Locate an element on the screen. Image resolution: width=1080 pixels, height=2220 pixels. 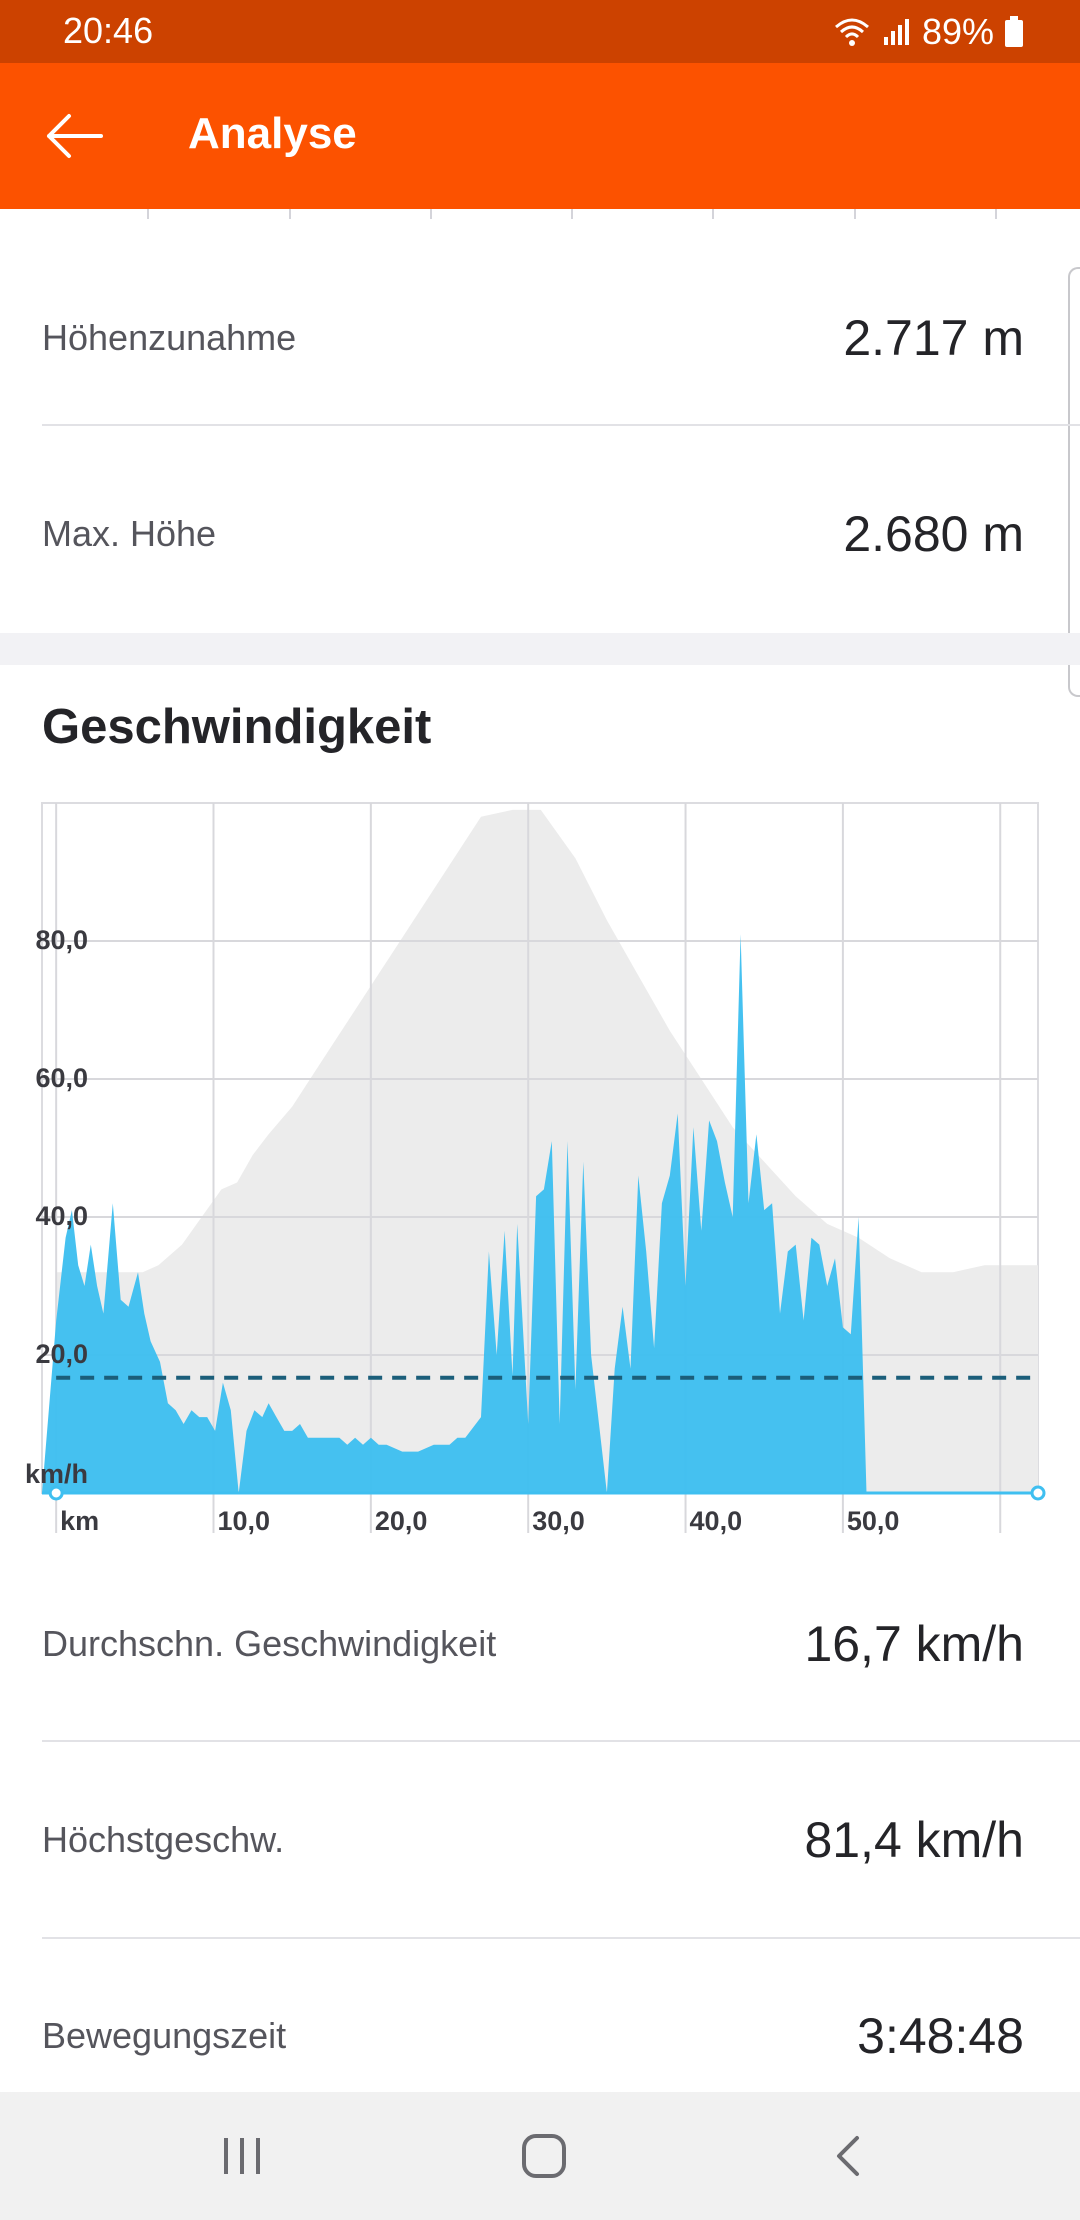
stat-row-moving-time: Bewegungszeit 3:48:48 is located at coordinates (561, 2014).